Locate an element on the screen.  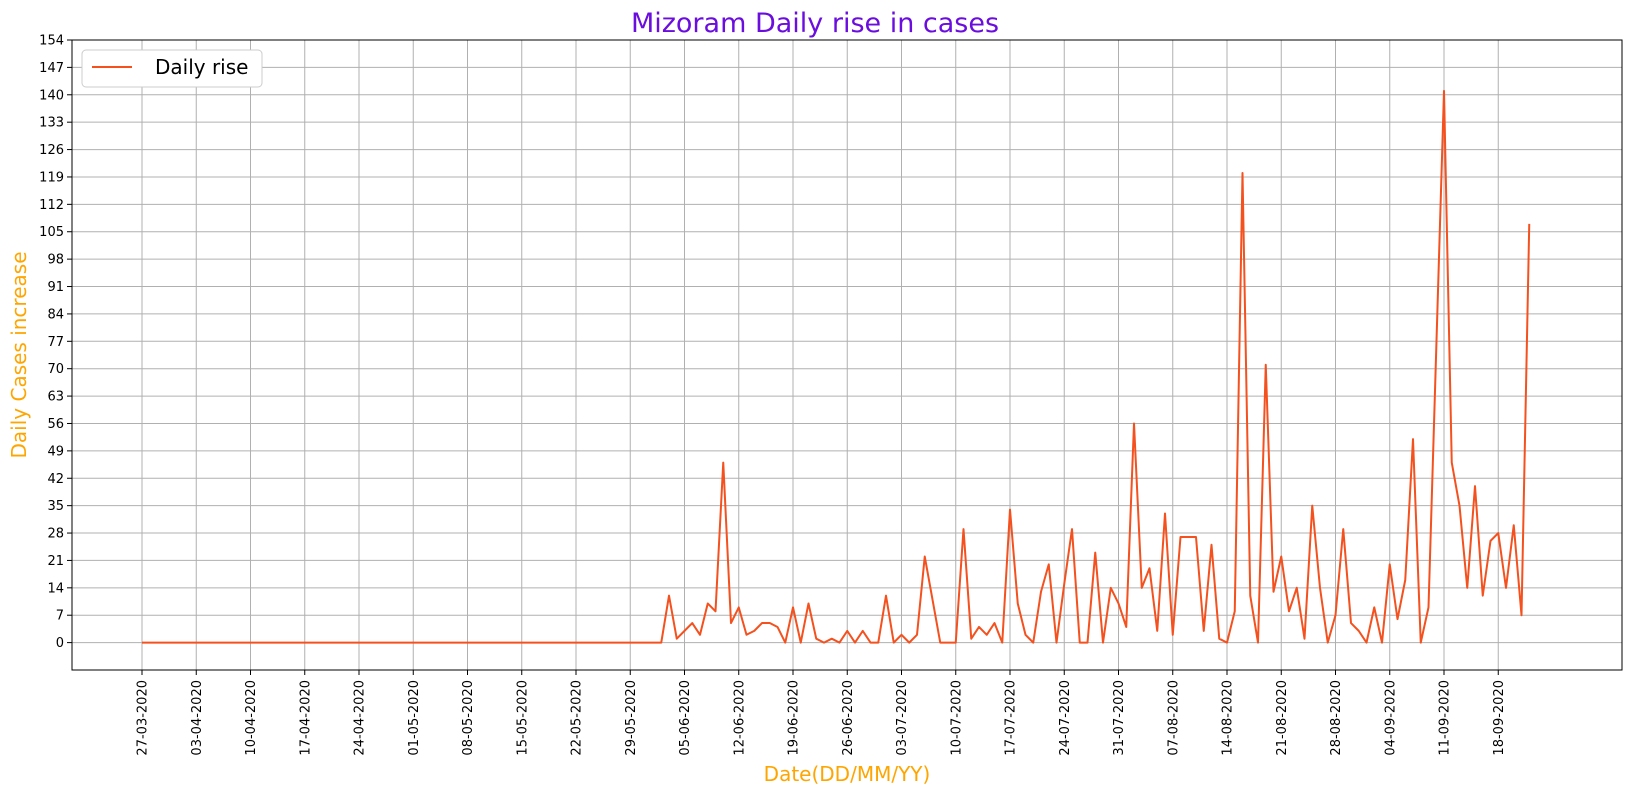
y-tick-label: 133 is located at coordinates (51, 123).